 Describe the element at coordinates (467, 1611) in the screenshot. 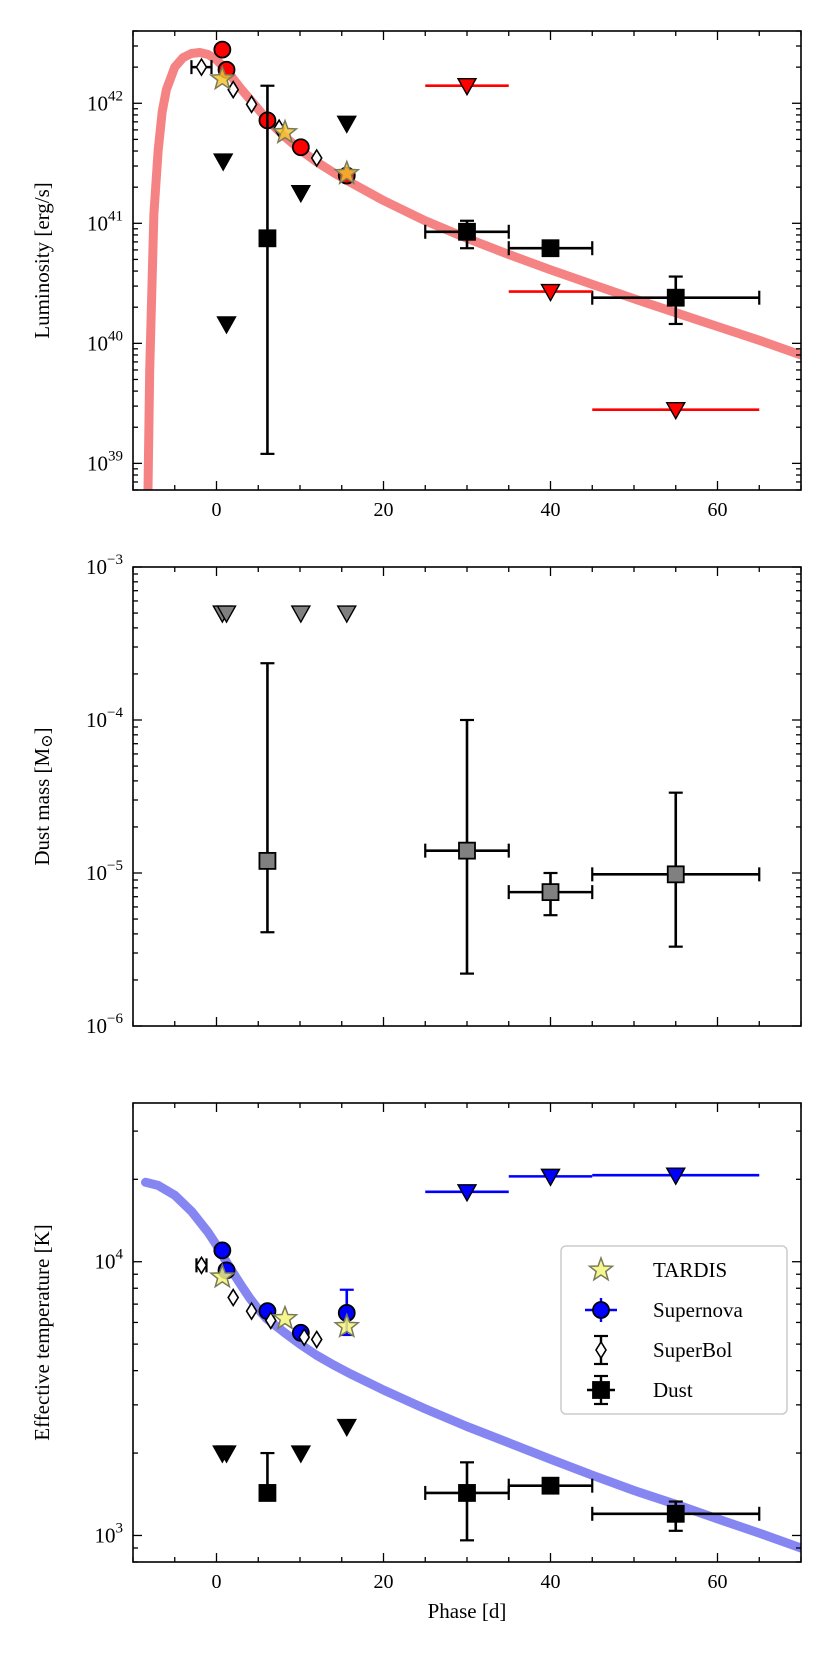

I see `x-axis-label: Phase [d]` at that location.